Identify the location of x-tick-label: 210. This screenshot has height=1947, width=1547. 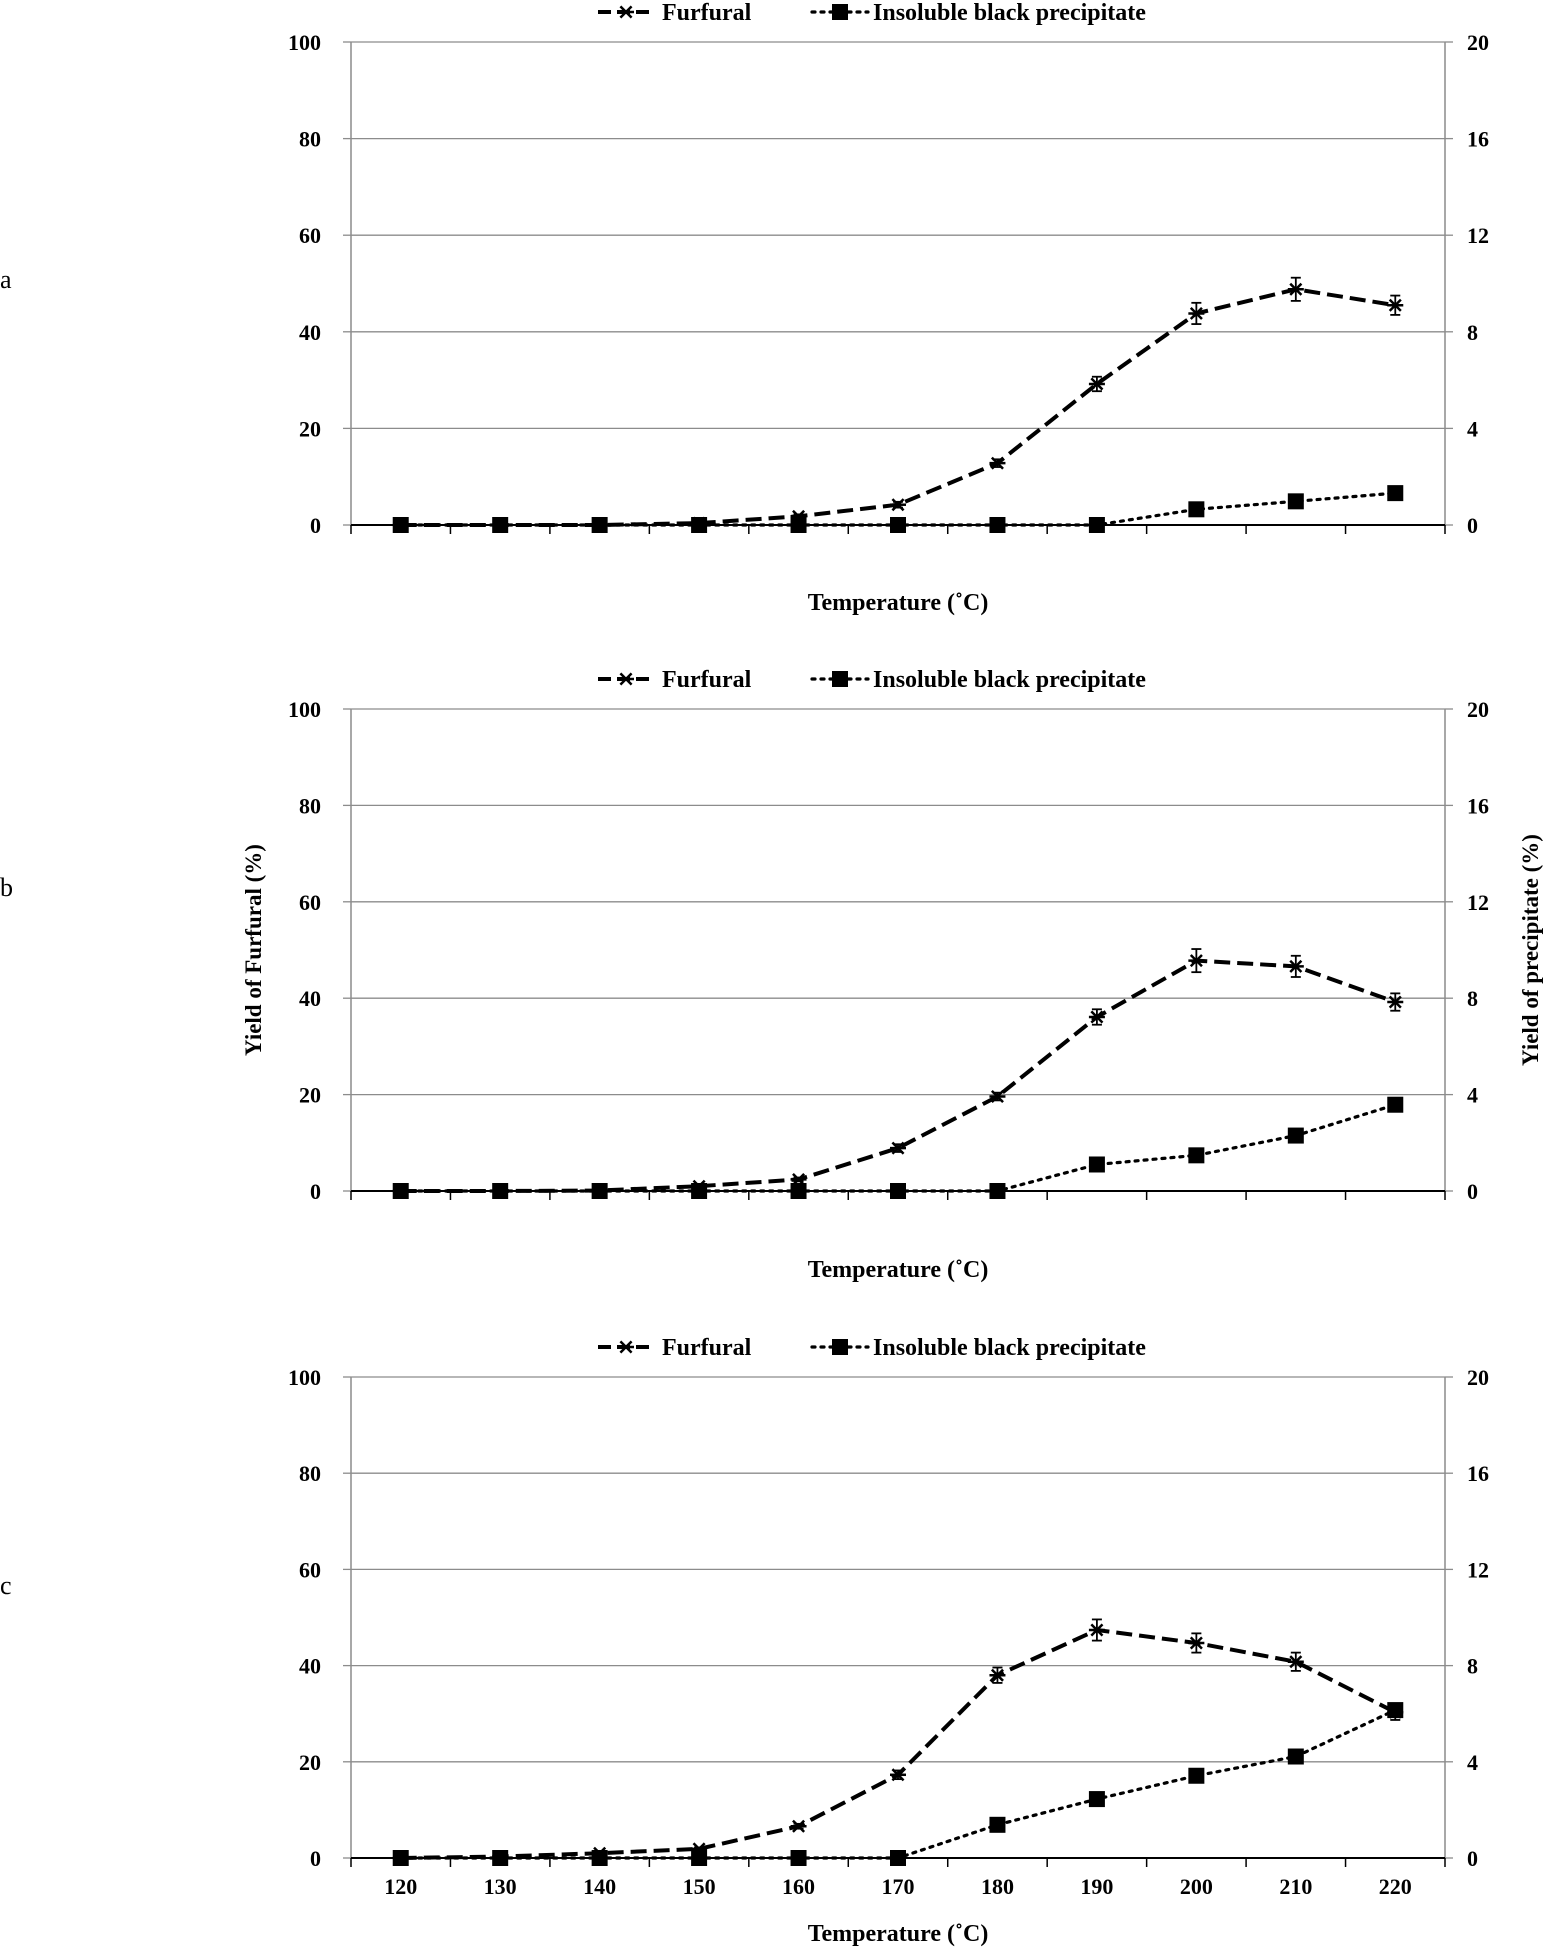
(1295, 1886).